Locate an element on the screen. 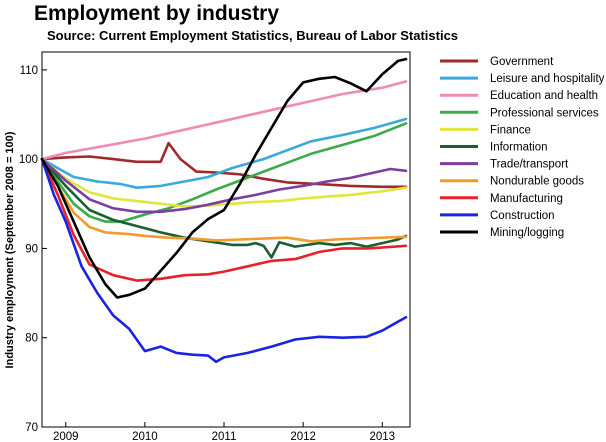  legend-label: Professional services is located at coordinates (544, 113).